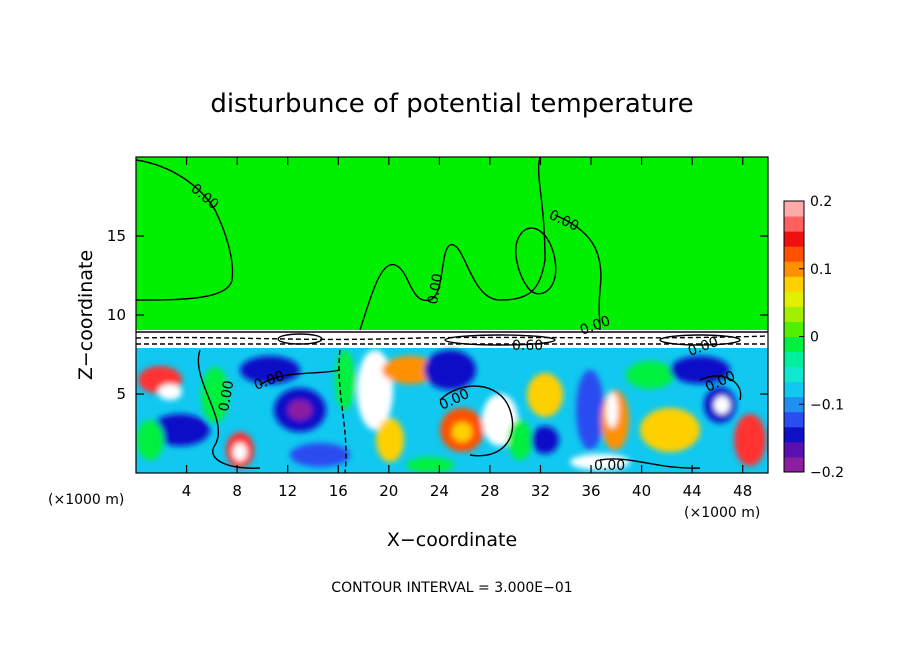 This screenshot has width=904, height=654. I want to click on x-tick-label: 12, so click(287, 491).